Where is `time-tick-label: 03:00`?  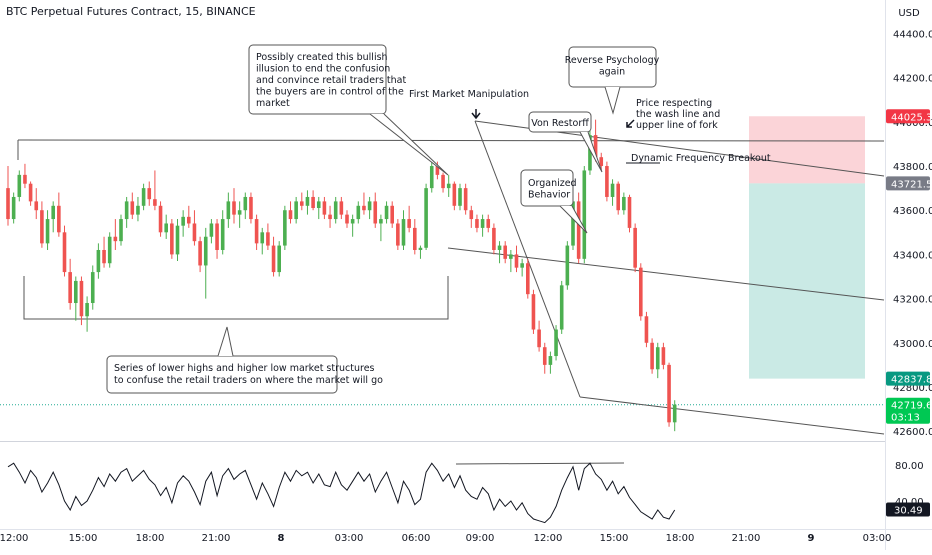 time-tick-label: 03:00 is located at coordinates (877, 538).